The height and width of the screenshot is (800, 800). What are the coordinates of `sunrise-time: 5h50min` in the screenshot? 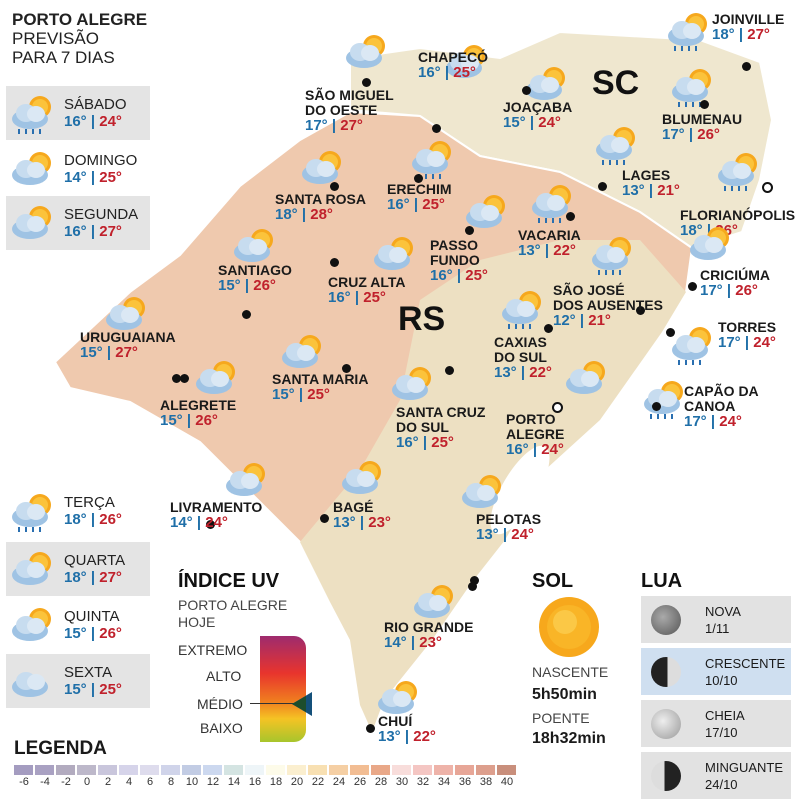 It's located at (564, 694).